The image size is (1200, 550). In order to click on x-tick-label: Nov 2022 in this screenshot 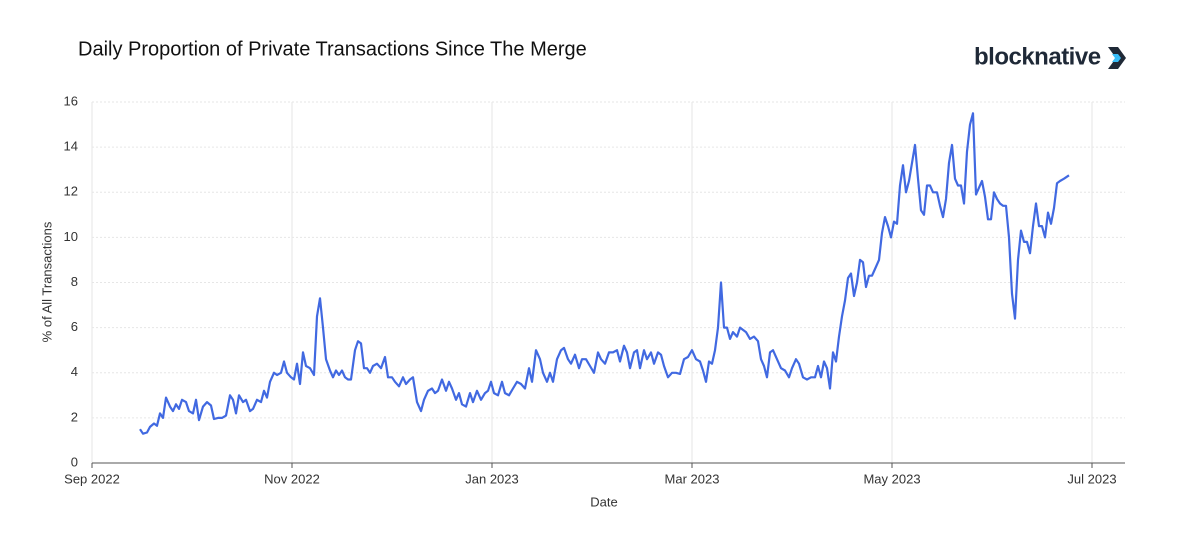, I will do `click(292, 478)`.